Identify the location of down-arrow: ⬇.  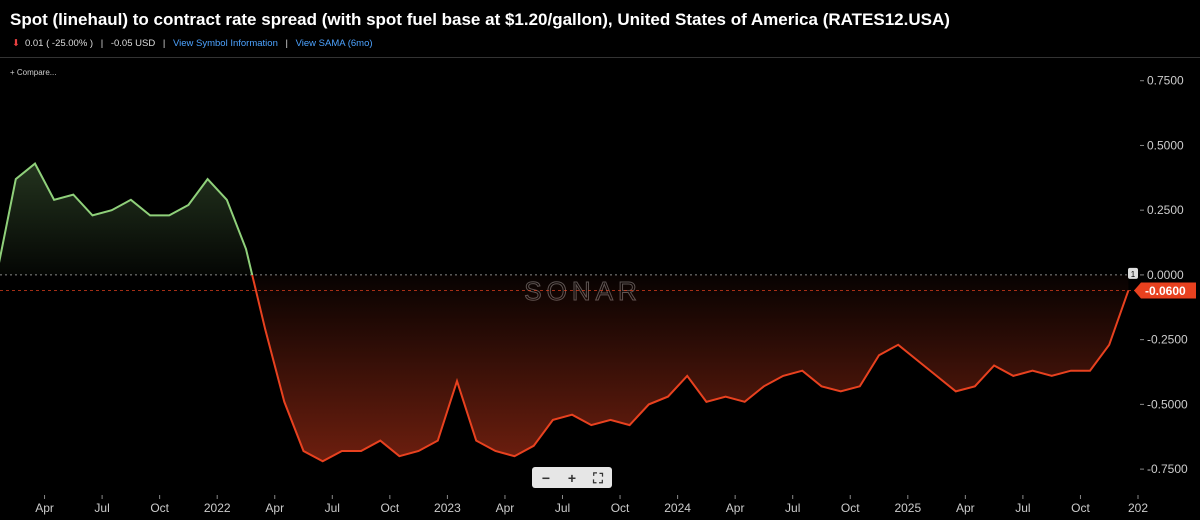
(16, 43).